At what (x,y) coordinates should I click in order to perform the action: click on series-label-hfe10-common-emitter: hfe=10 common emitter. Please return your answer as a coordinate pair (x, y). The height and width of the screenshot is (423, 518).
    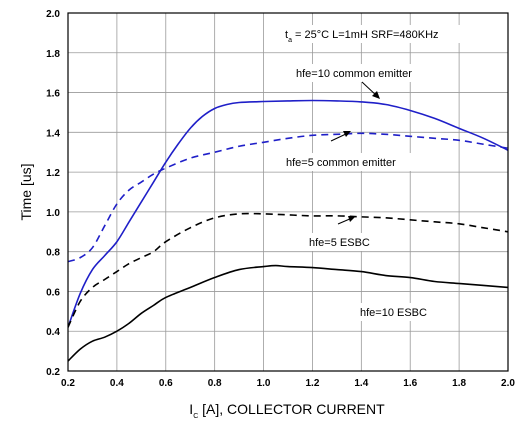
    Looking at the image, I should click on (354, 74).